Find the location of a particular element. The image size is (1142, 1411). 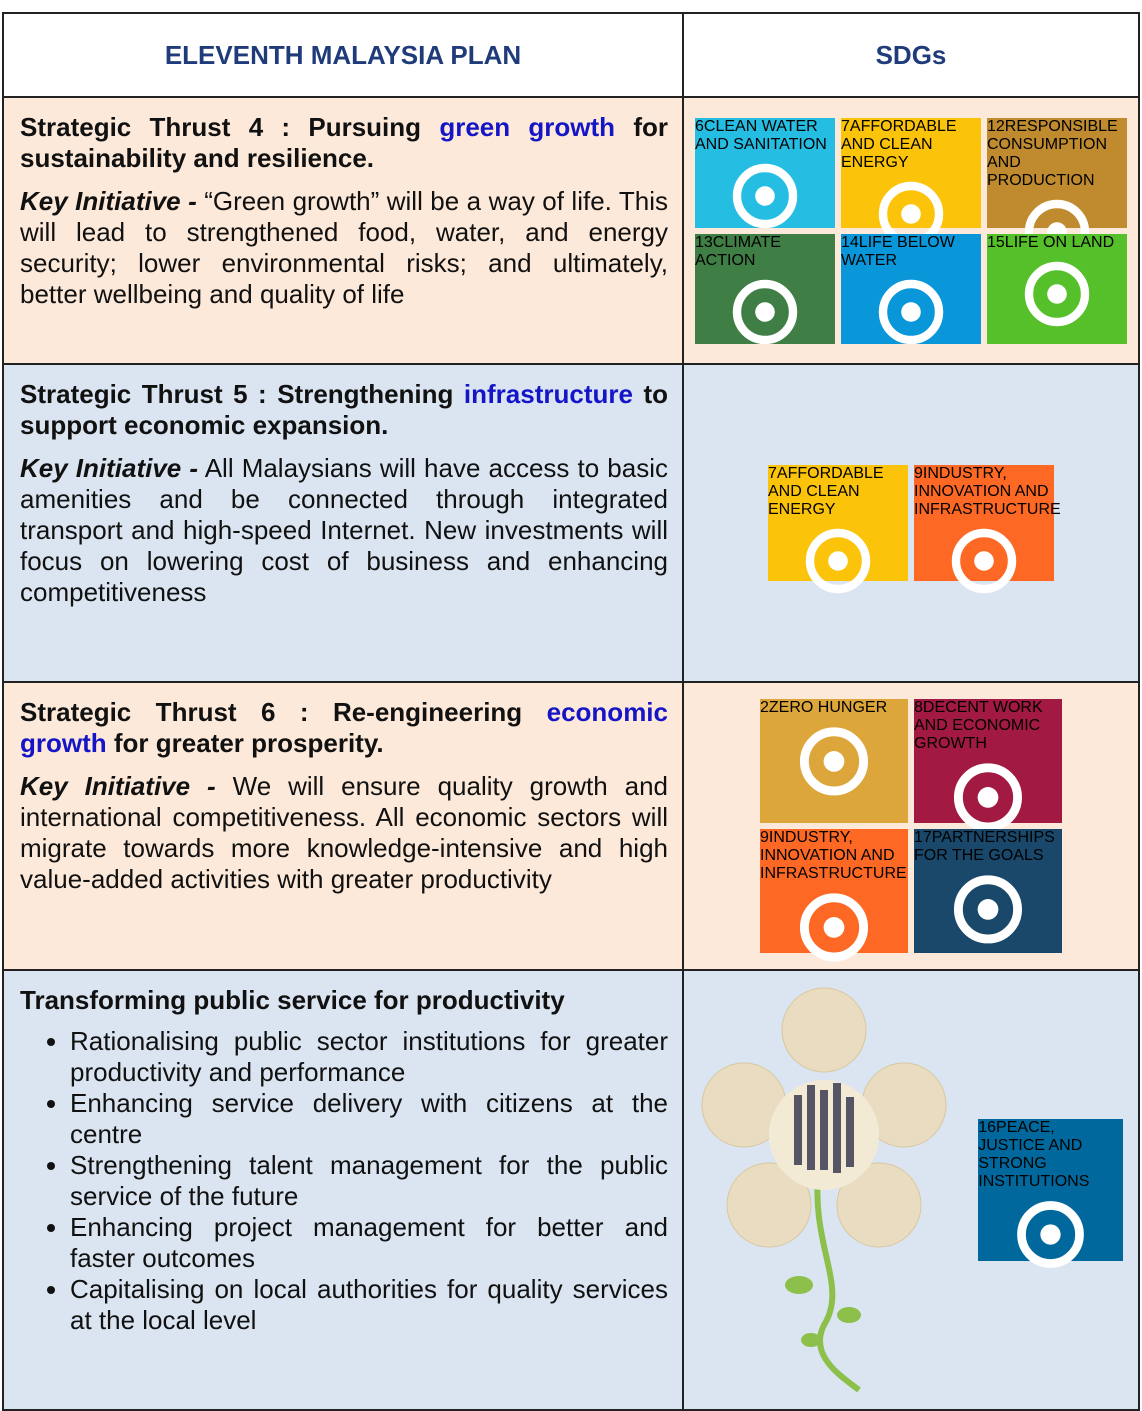

thrust-text: for greater prosperity. is located at coordinates (248, 743).